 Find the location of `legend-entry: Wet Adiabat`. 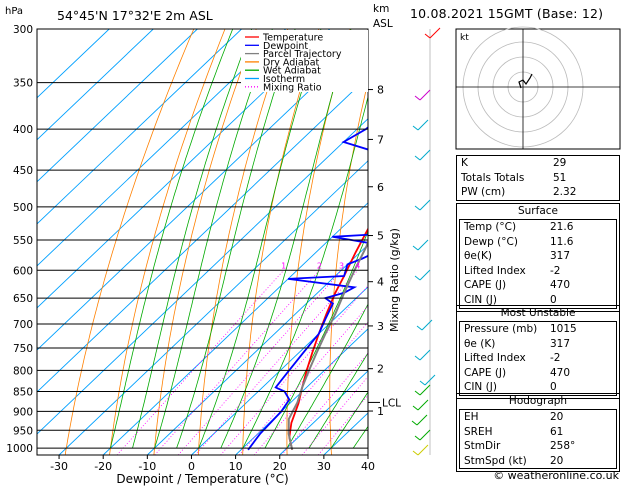

legend-entry: Wet Adiabat is located at coordinates (292, 71).